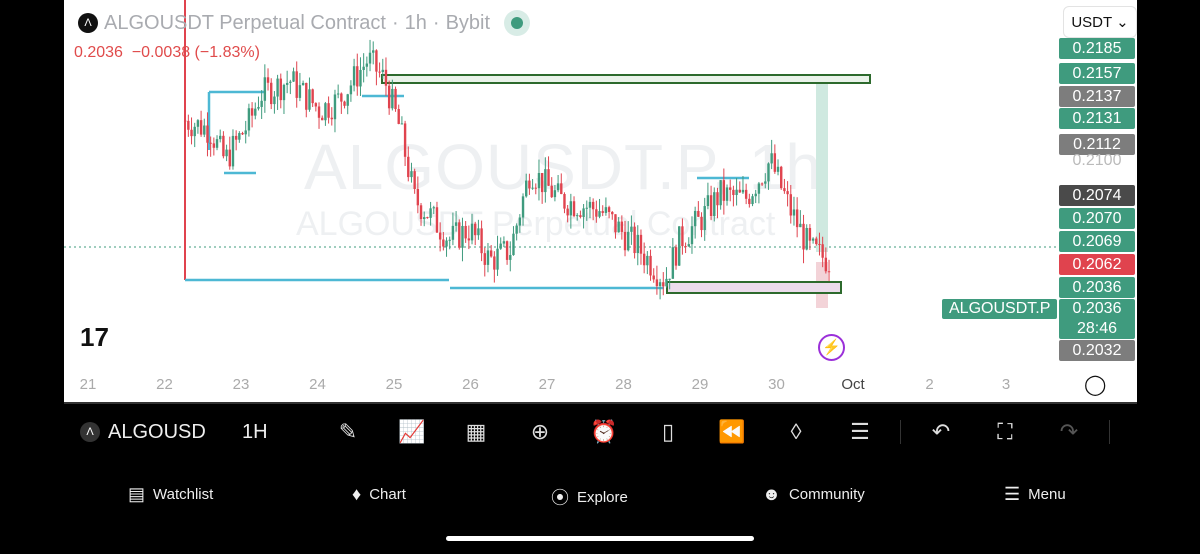 The width and height of the screenshot is (1200, 554). I want to click on resistance-zone, so click(626, 79).